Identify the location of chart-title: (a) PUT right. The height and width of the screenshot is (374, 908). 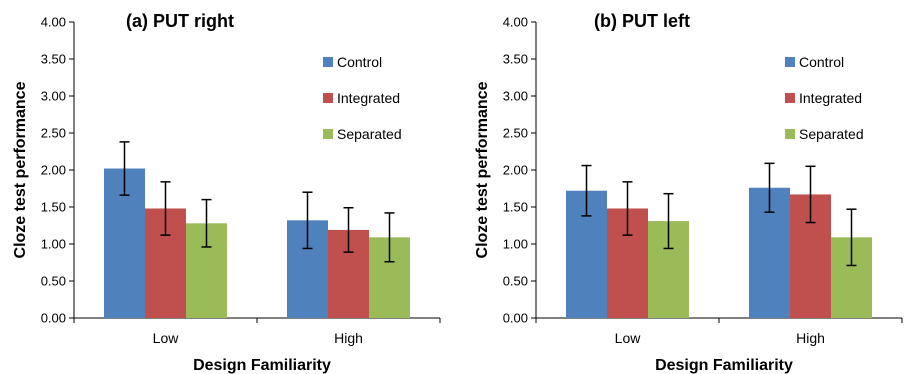
(180, 21).